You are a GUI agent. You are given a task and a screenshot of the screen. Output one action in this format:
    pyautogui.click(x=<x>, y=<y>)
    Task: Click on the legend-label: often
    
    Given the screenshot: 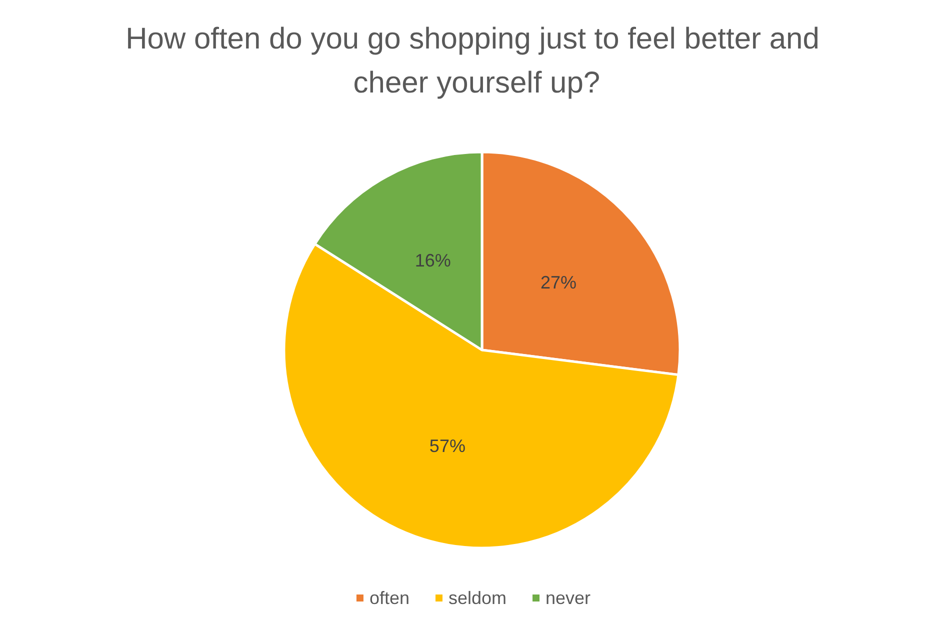 What is the action you would take?
    pyautogui.click(x=389, y=598)
    